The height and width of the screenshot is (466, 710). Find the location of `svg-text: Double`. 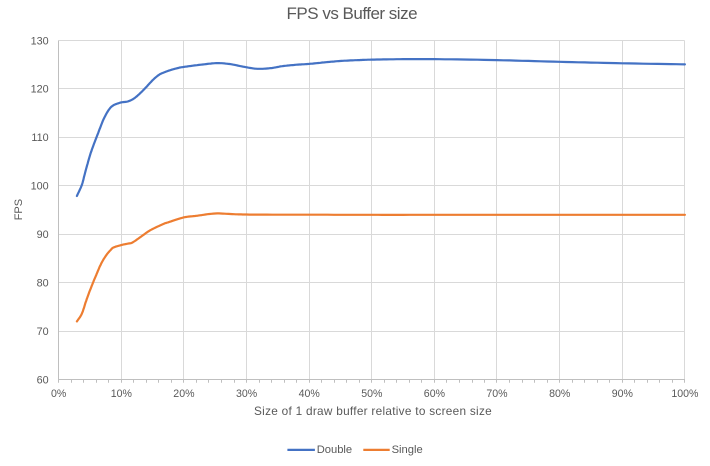

svg-text: Double is located at coordinates (334, 450).